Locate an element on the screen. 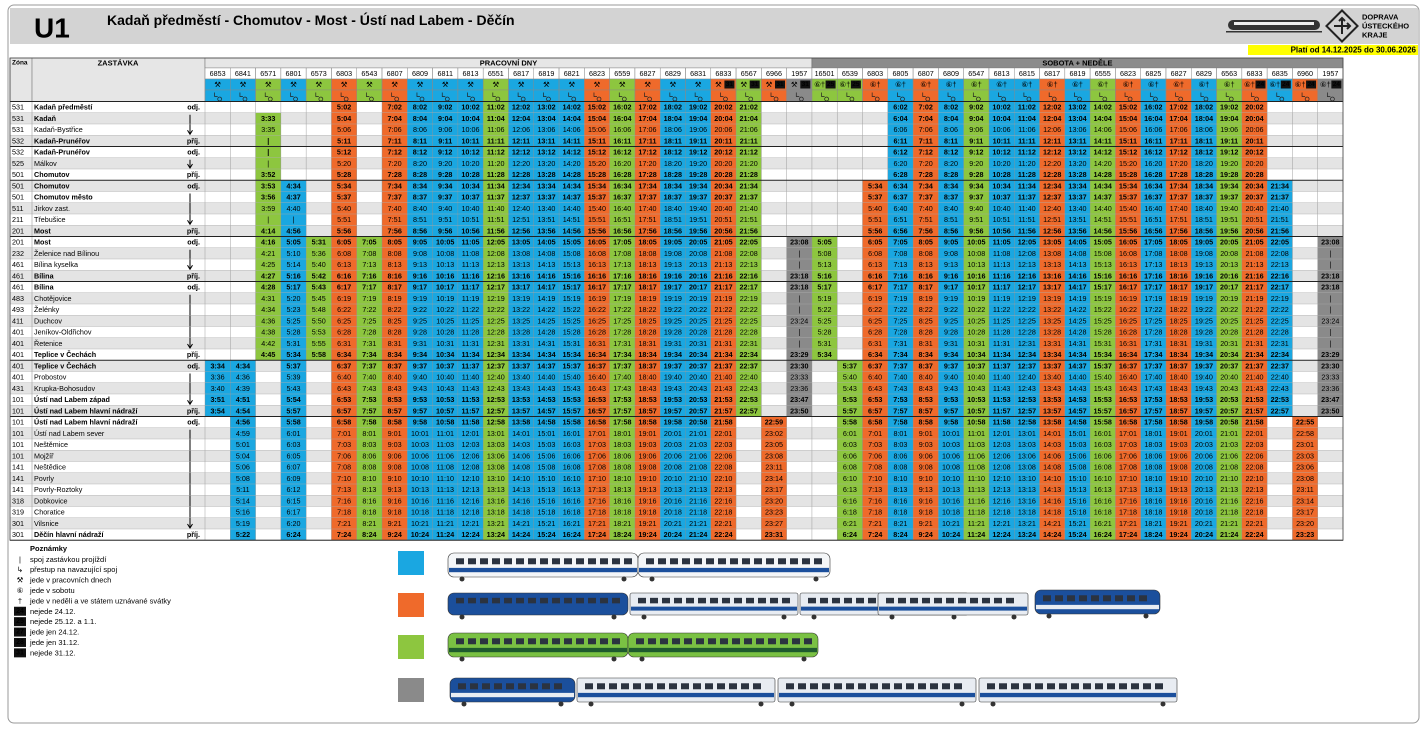 The width and height of the screenshot is (1423, 729). train-number: 6829 is located at coordinates (673, 73).